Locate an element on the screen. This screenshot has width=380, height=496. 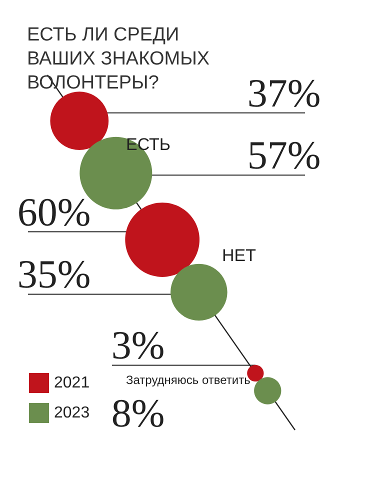
data-label: 60% is located at coordinates (54, 211).